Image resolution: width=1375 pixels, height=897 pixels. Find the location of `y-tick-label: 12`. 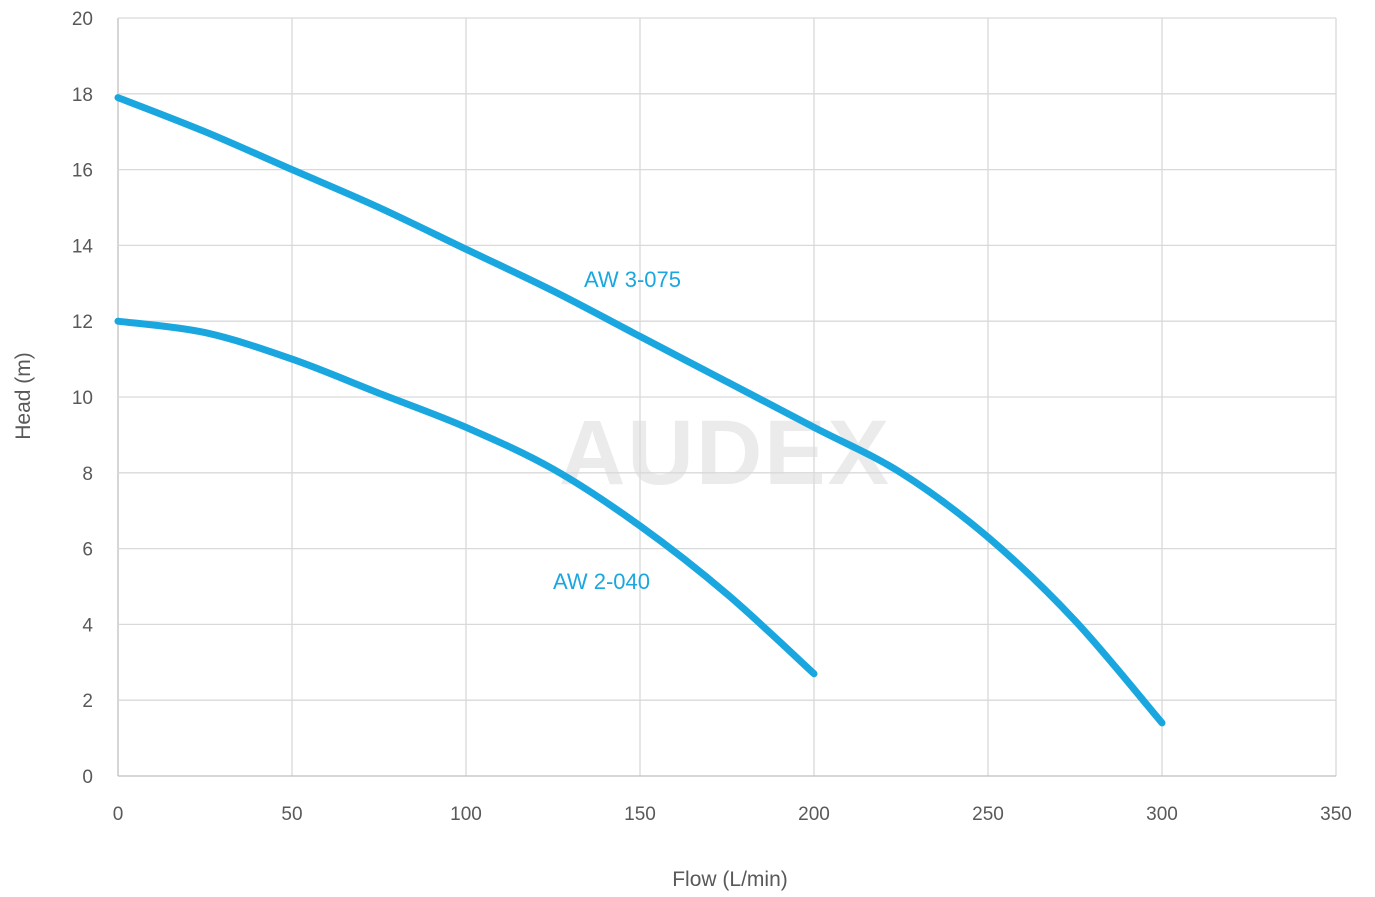

y-tick-label: 12 is located at coordinates (82, 322).